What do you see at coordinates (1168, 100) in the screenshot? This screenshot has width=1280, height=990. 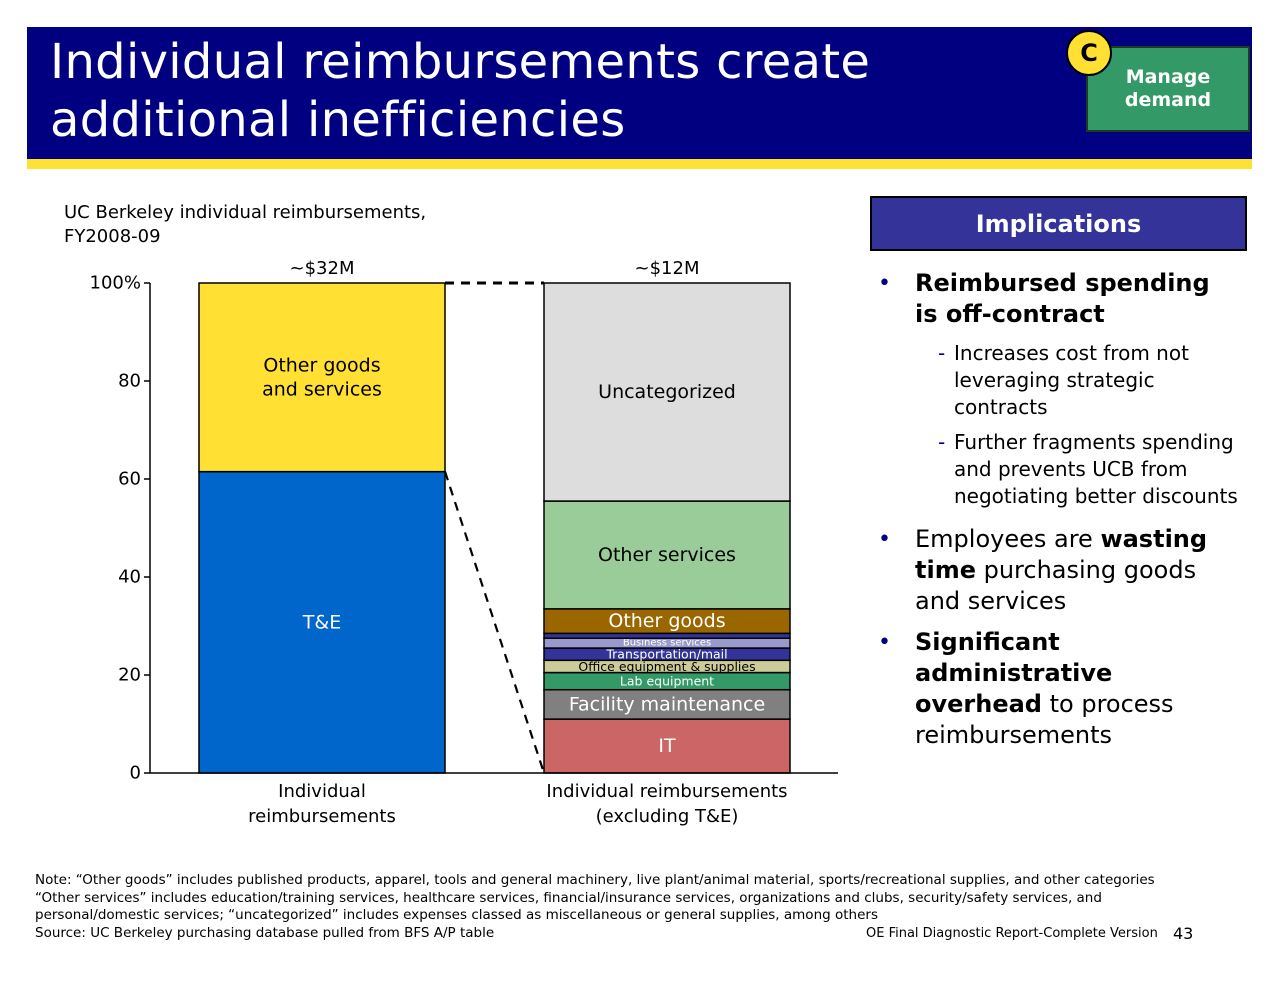 I see `badge-line-2: demand` at bounding box center [1168, 100].